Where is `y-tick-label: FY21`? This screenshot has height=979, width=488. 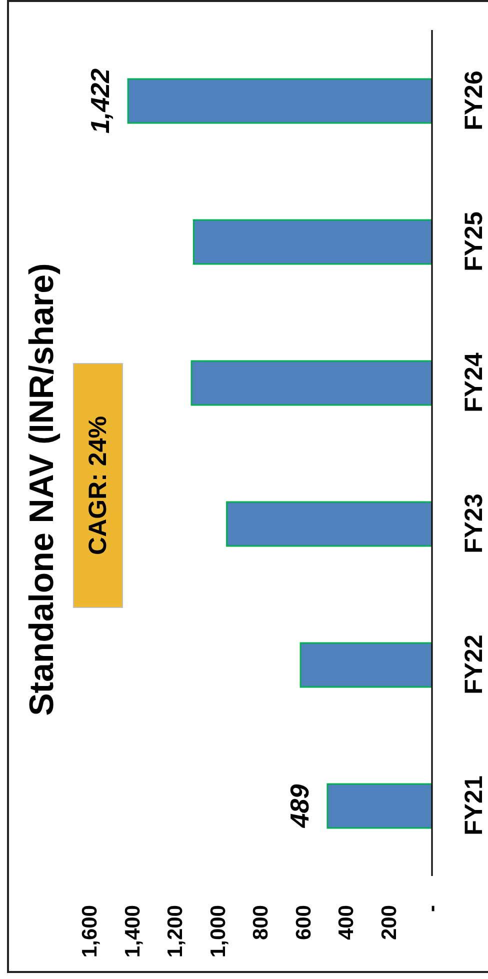
y-tick-label: FY21 is located at coordinates (474, 806).